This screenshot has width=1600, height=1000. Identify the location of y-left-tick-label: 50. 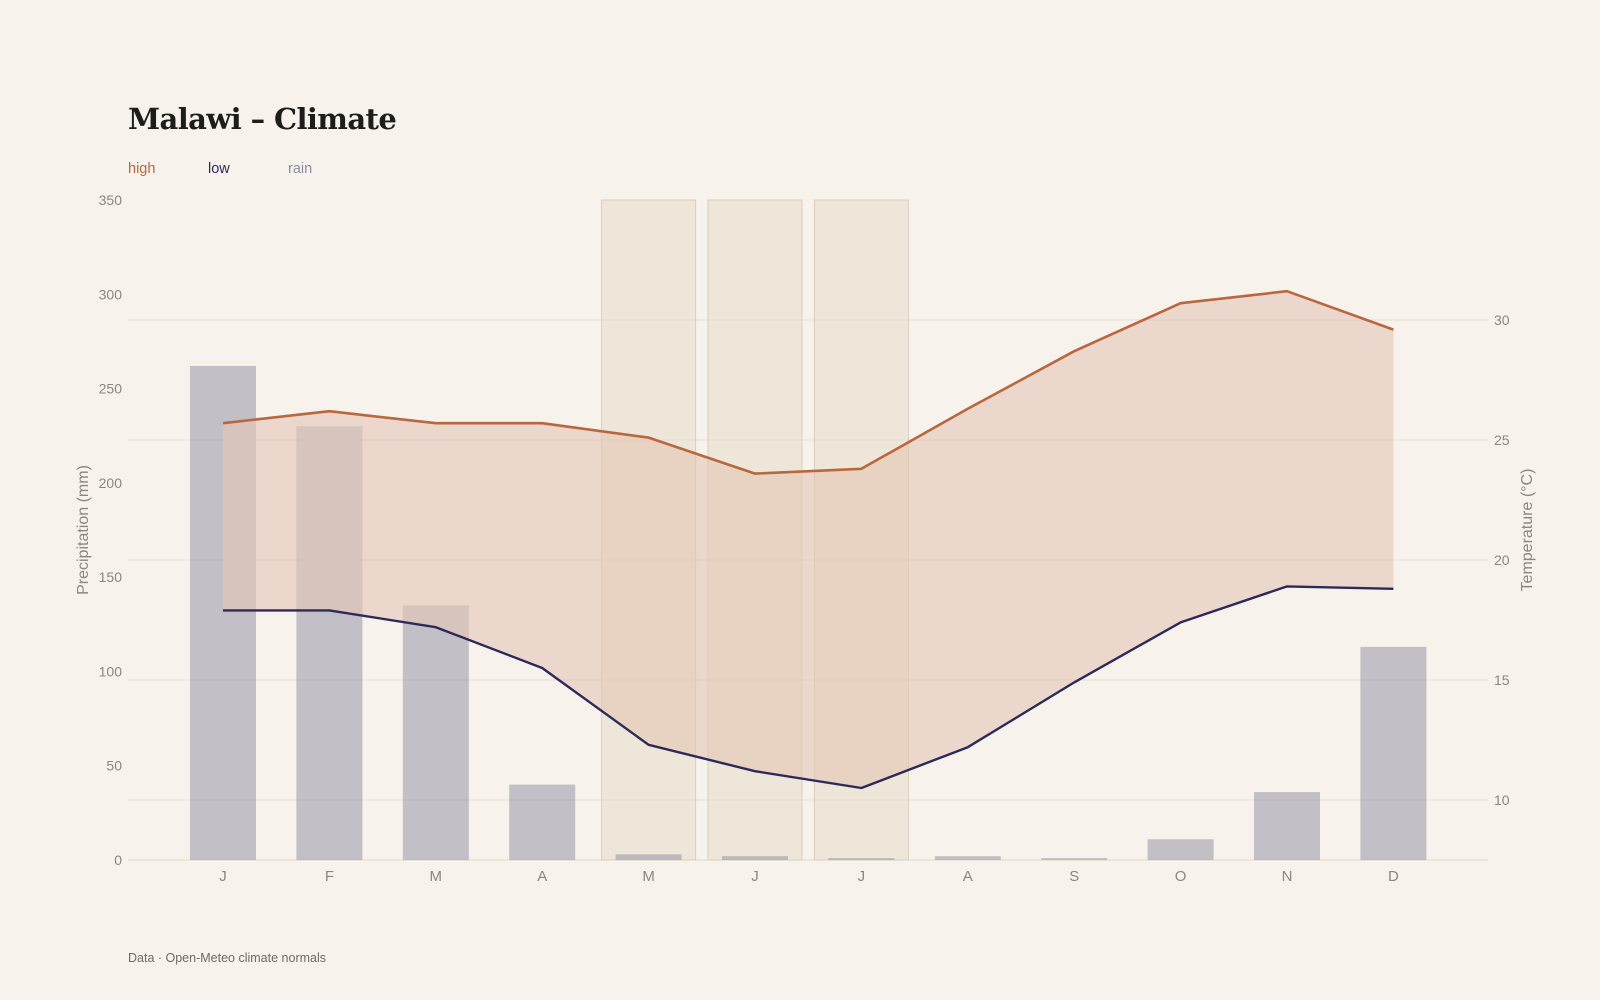
(114, 766).